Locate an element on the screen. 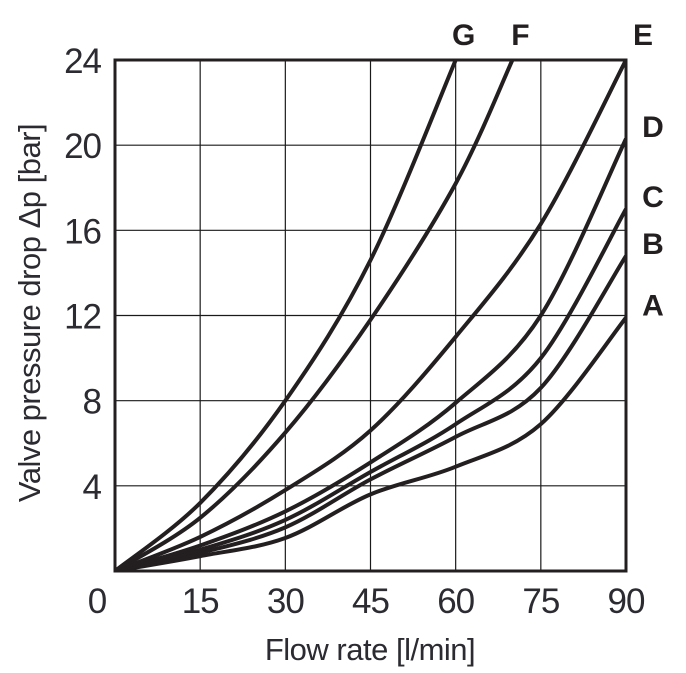 This screenshot has height=673, width=686. y-tick-label-16: 16 is located at coordinates (82, 231).